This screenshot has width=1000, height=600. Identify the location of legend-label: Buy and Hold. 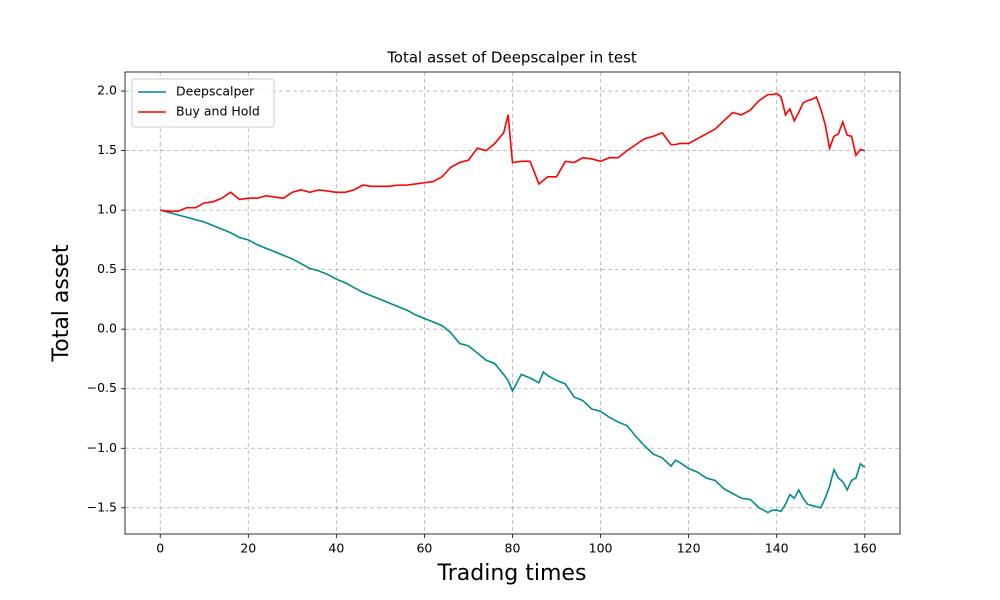
(218, 111).